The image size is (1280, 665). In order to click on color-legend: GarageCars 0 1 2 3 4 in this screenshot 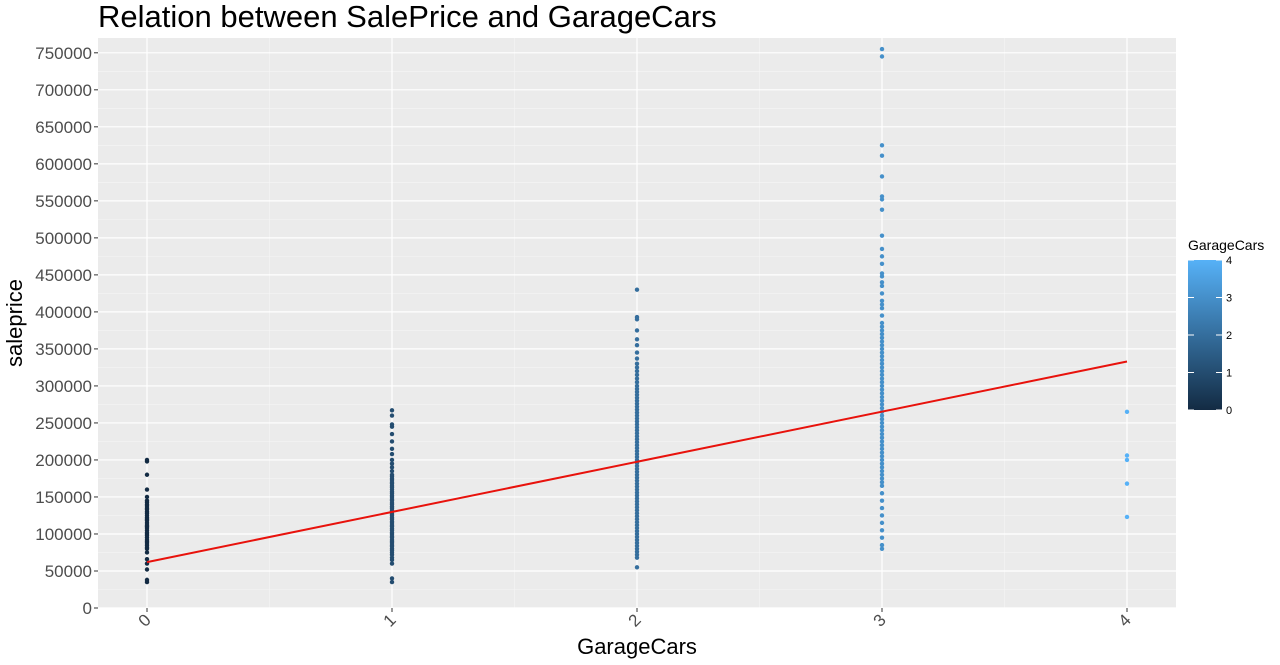, I will do `click(1226, 327)`.